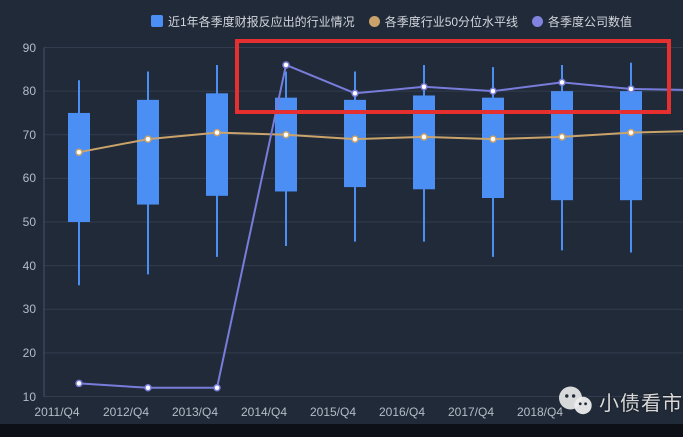 Image resolution: width=683 pixels, height=437 pixels. What do you see at coordinates (157, 21) in the screenshot?
I see `legend-square-marker` at bounding box center [157, 21].